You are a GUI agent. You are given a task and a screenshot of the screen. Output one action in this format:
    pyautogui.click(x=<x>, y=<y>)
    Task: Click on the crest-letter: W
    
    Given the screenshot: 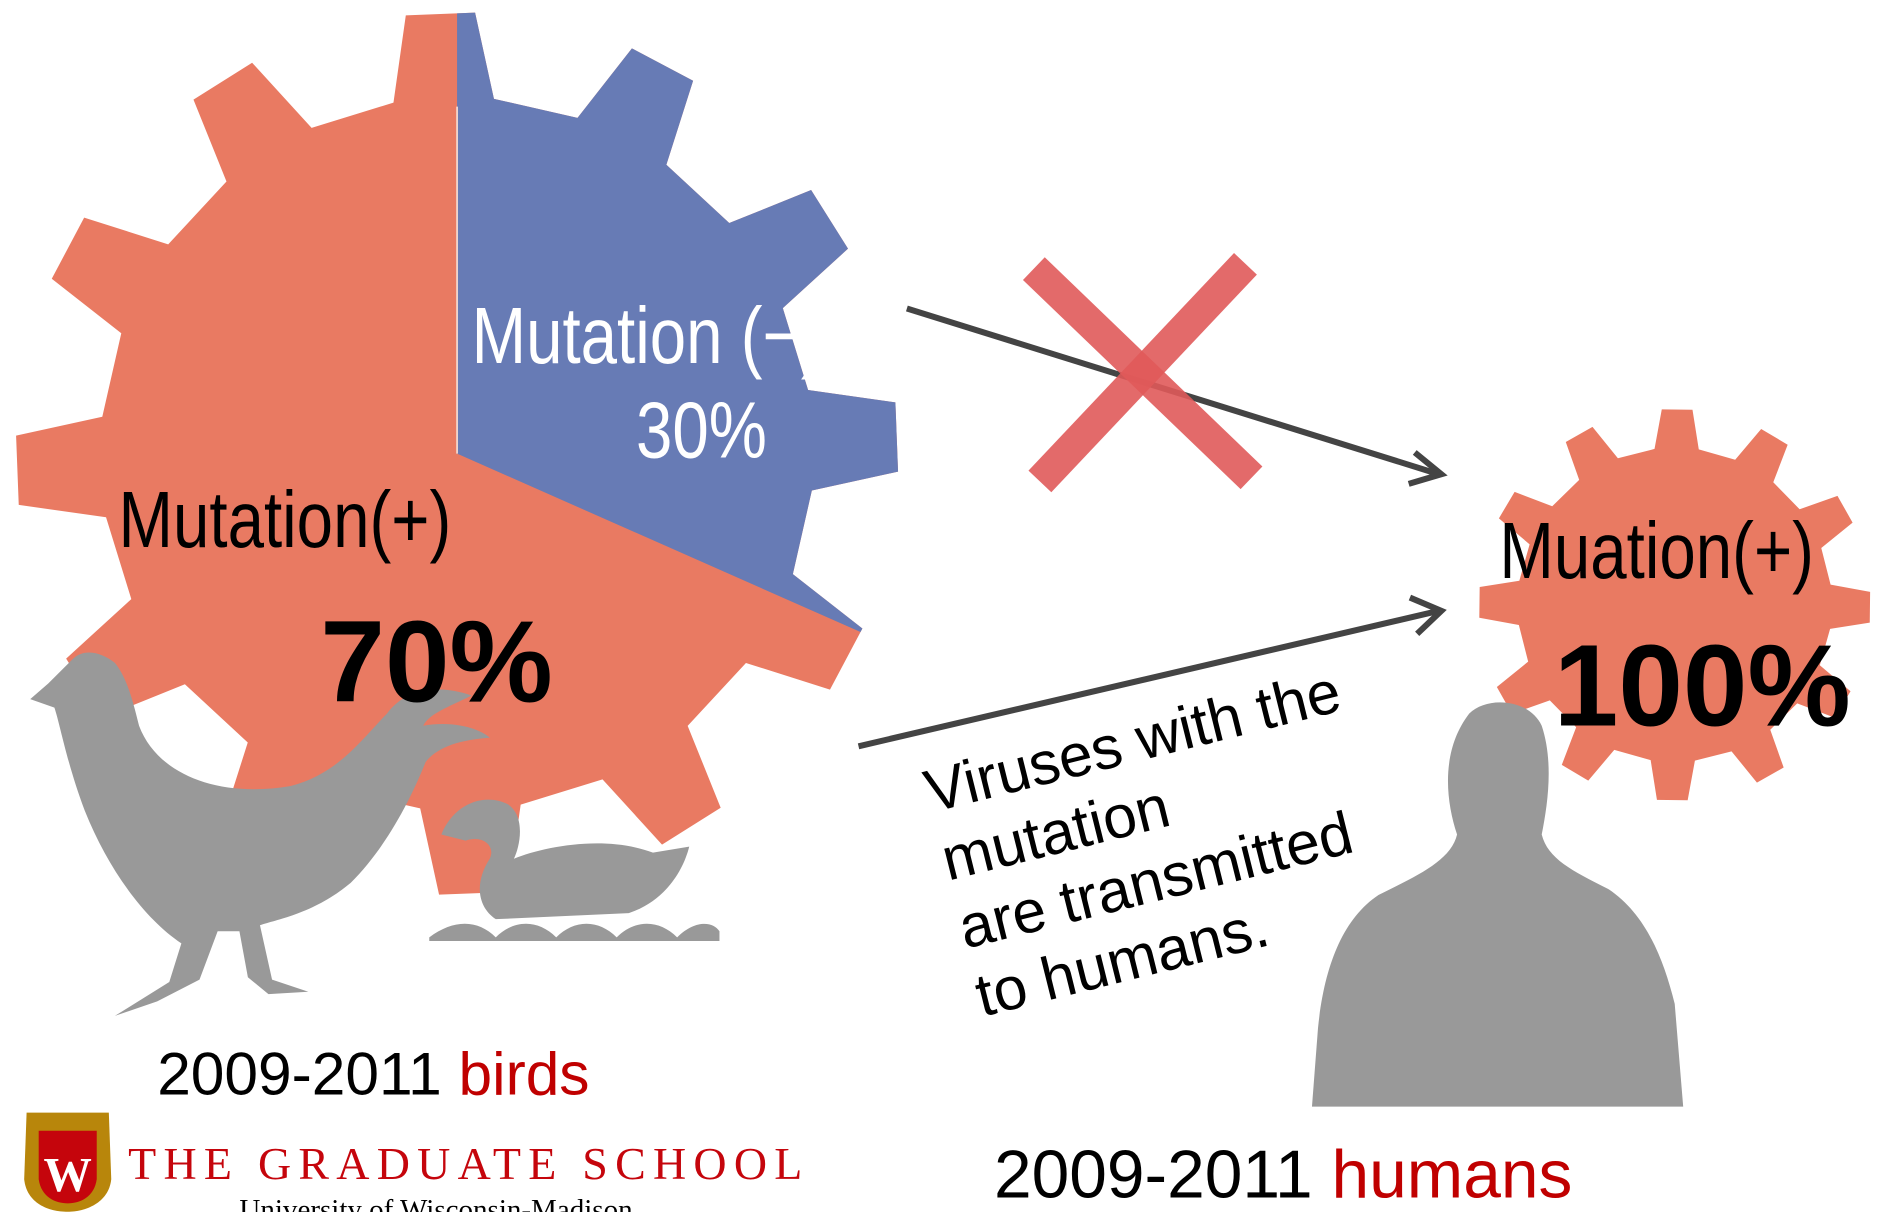 What is the action you would take?
    pyautogui.click(x=68, y=1175)
    